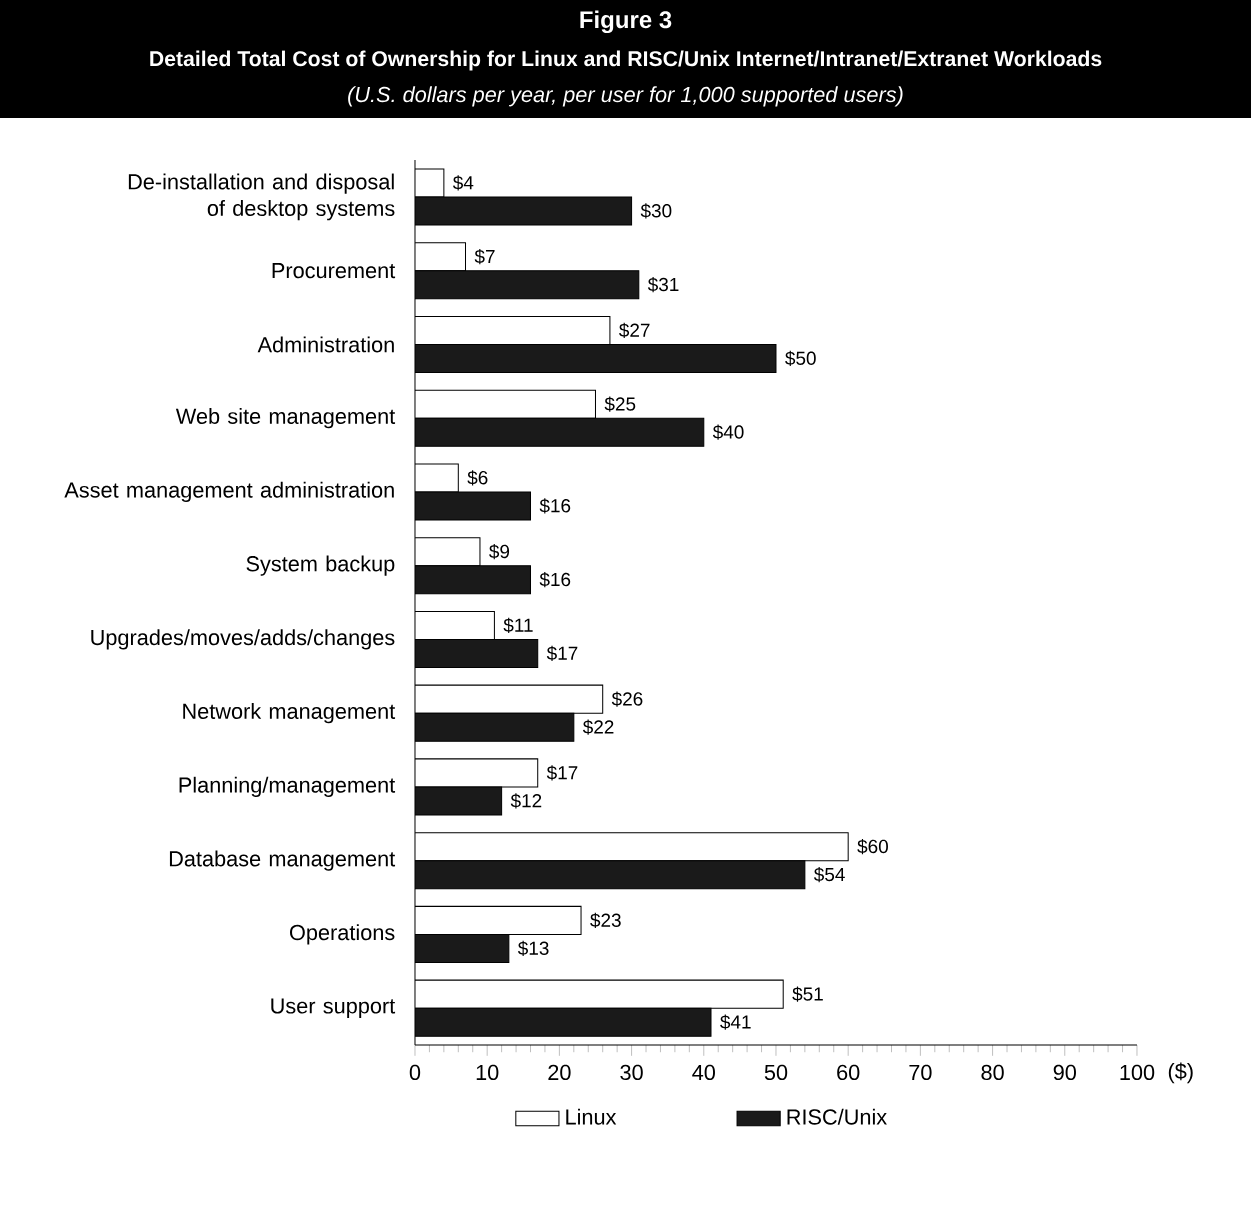 This screenshot has height=1218, width=1251. I want to click on y-tick-label: De-installation and disposal of desktop systems, so click(261, 197).